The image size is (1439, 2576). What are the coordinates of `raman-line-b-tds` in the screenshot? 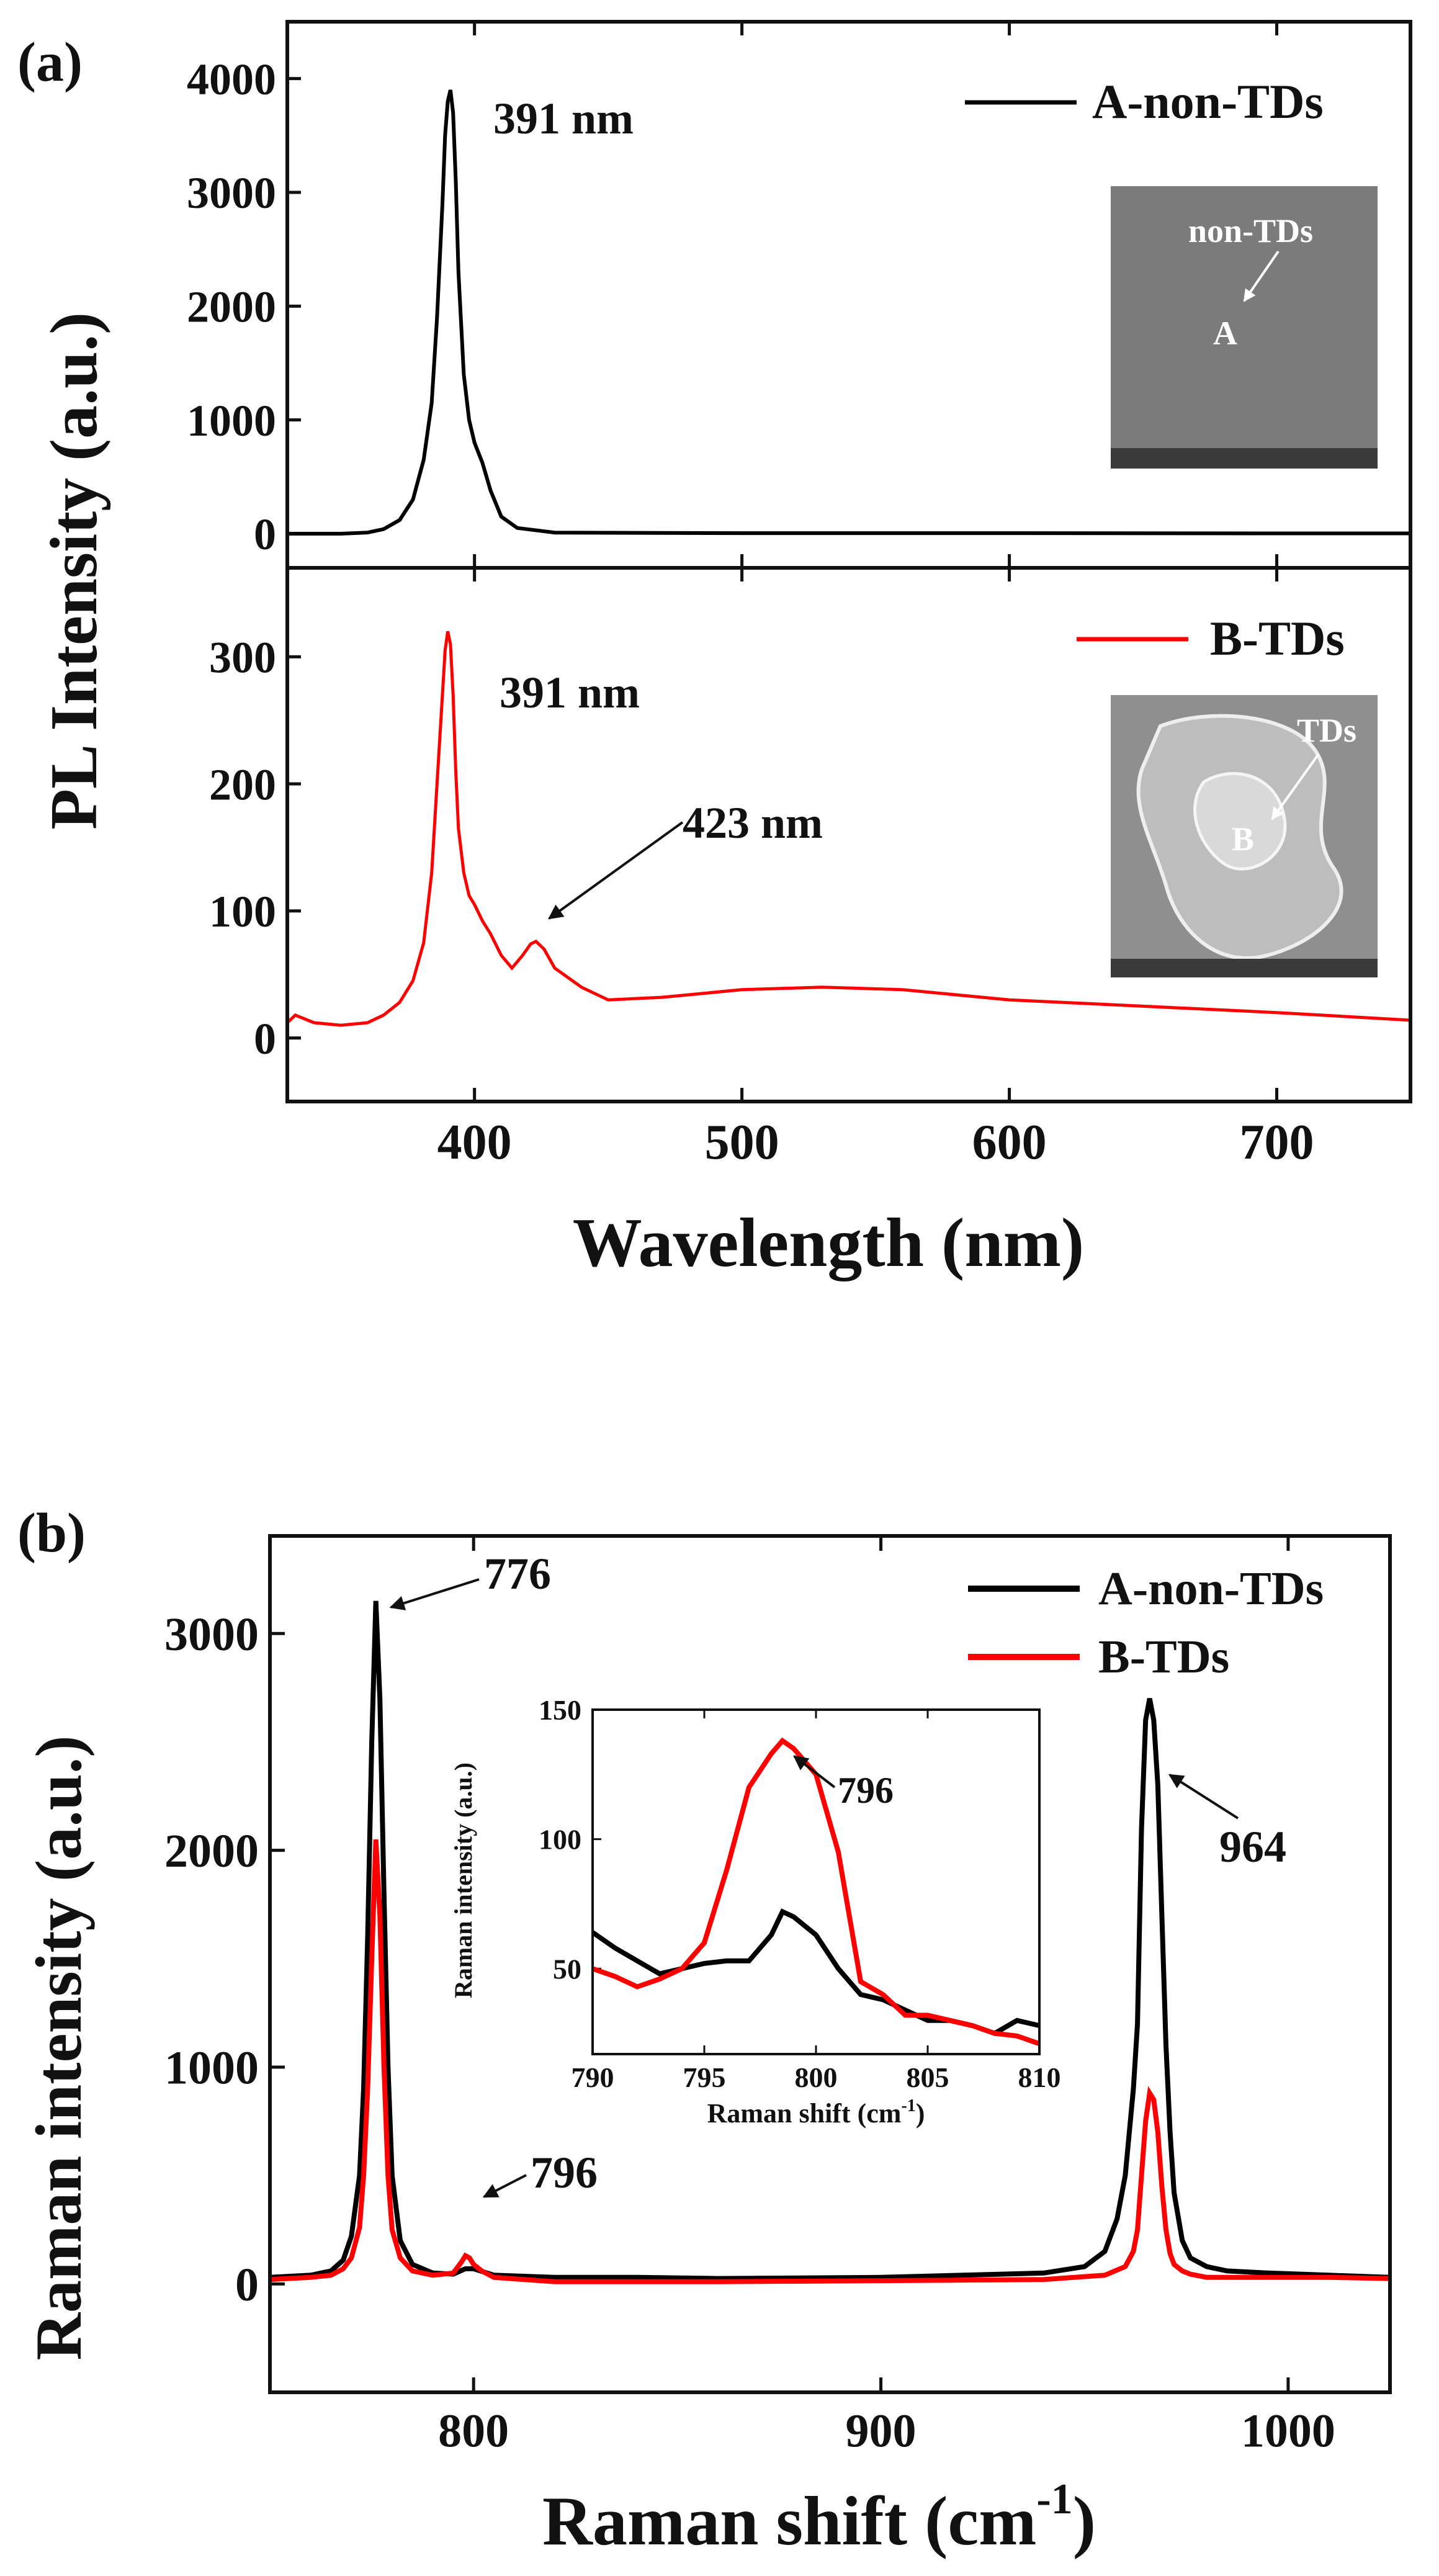 It's located at (830, 2061).